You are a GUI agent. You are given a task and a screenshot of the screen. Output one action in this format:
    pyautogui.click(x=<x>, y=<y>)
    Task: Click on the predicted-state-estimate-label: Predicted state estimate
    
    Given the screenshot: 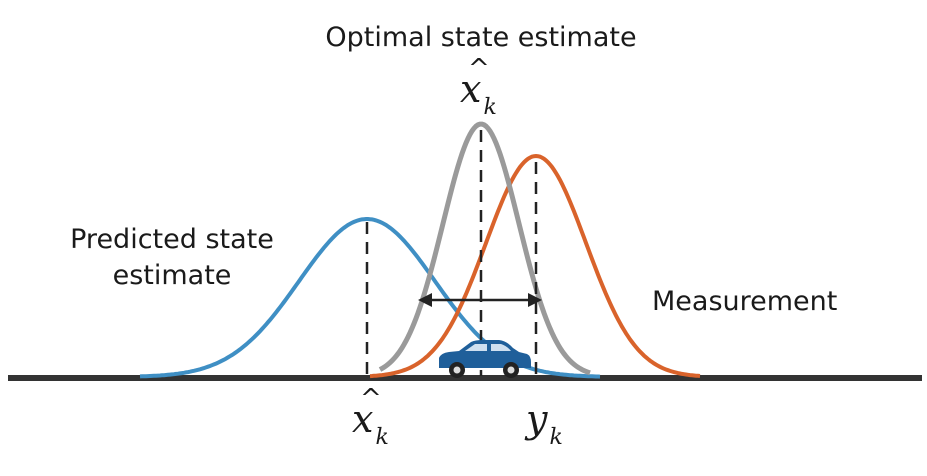 What is the action you would take?
    pyautogui.click(x=172, y=258)
    